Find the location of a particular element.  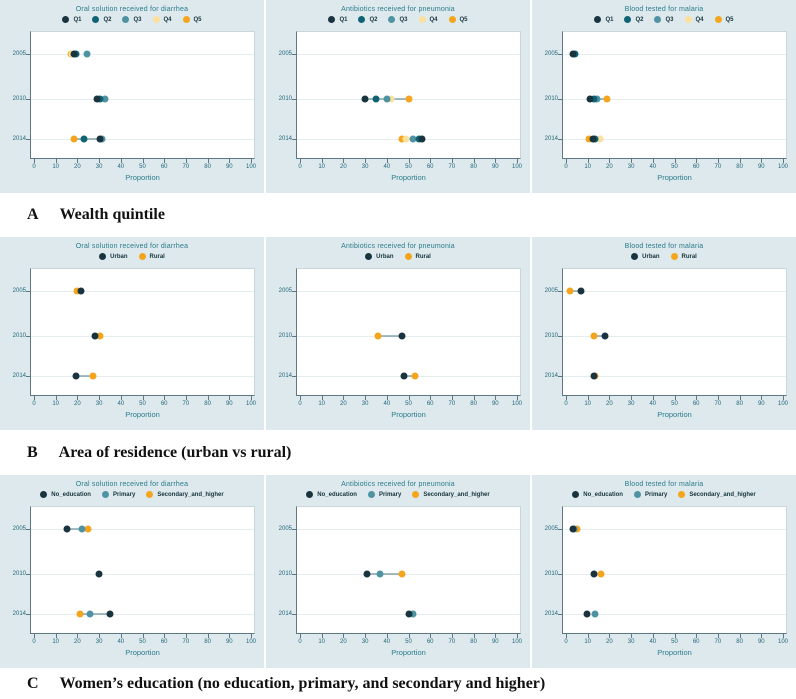

legend-item: No_education is located at coordinates (331, 494).